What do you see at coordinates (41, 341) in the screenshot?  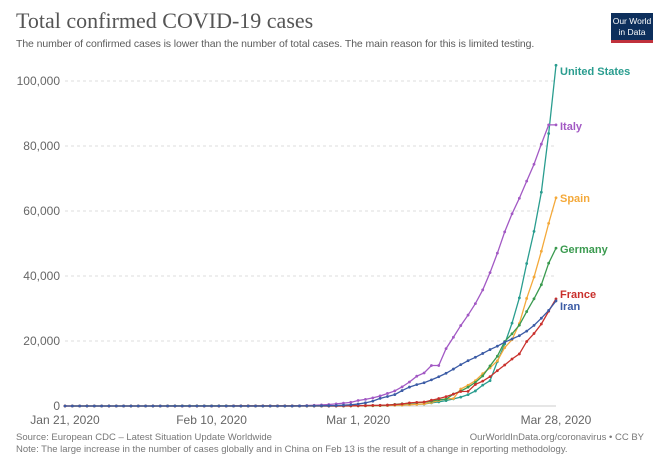 I see `y-tick-label: 20,000` at bounding box center [41, 341].